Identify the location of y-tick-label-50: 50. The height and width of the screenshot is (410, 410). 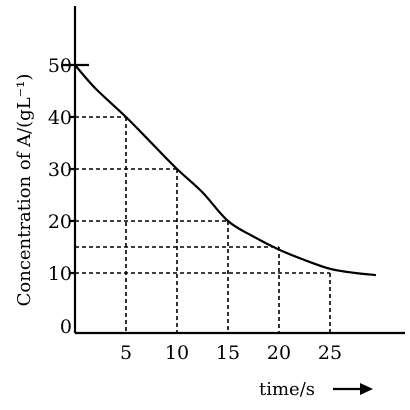
(60, 66).